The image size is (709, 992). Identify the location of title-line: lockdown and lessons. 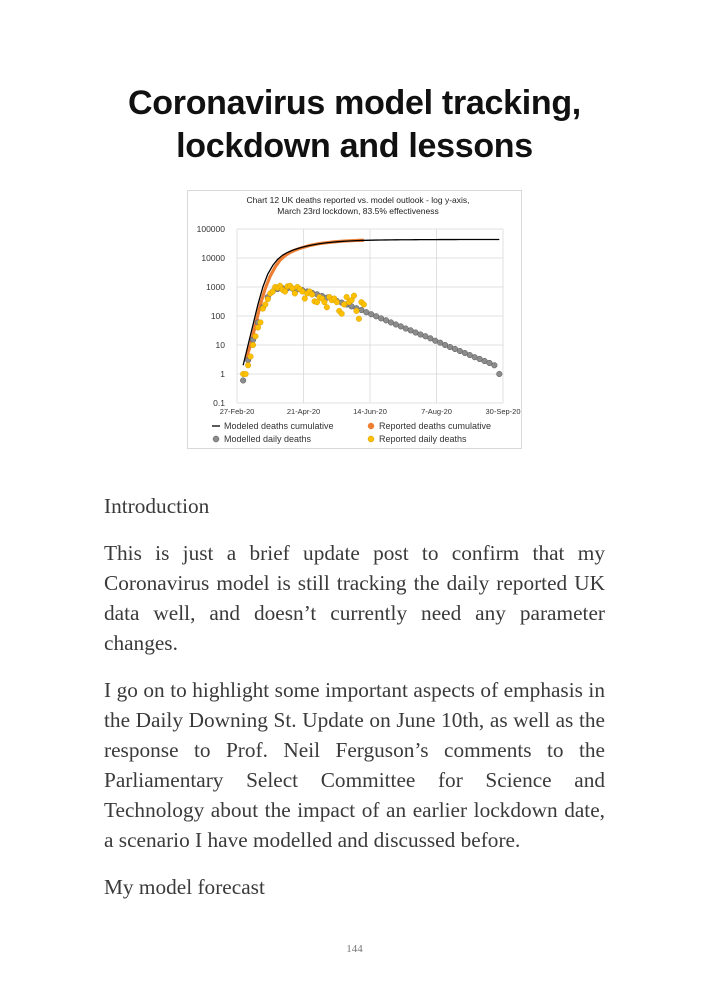
(354, 146).